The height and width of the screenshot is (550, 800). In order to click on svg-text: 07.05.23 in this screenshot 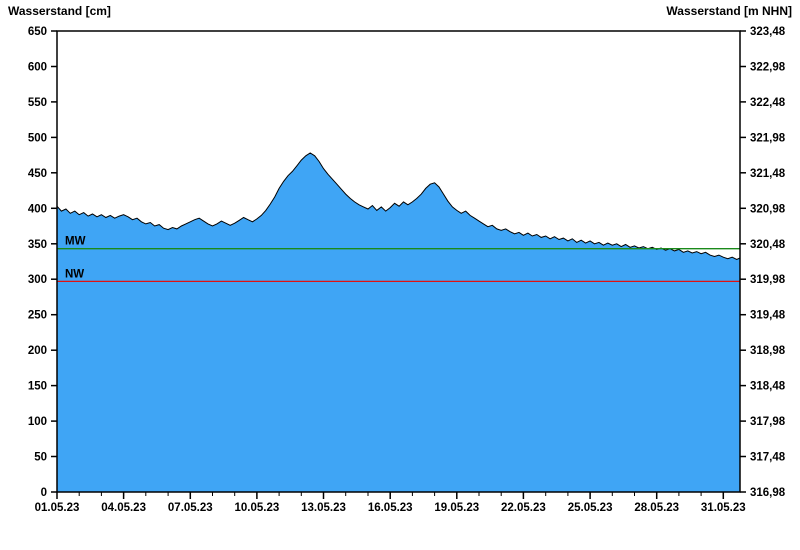, I will do `click(190, 508)`.